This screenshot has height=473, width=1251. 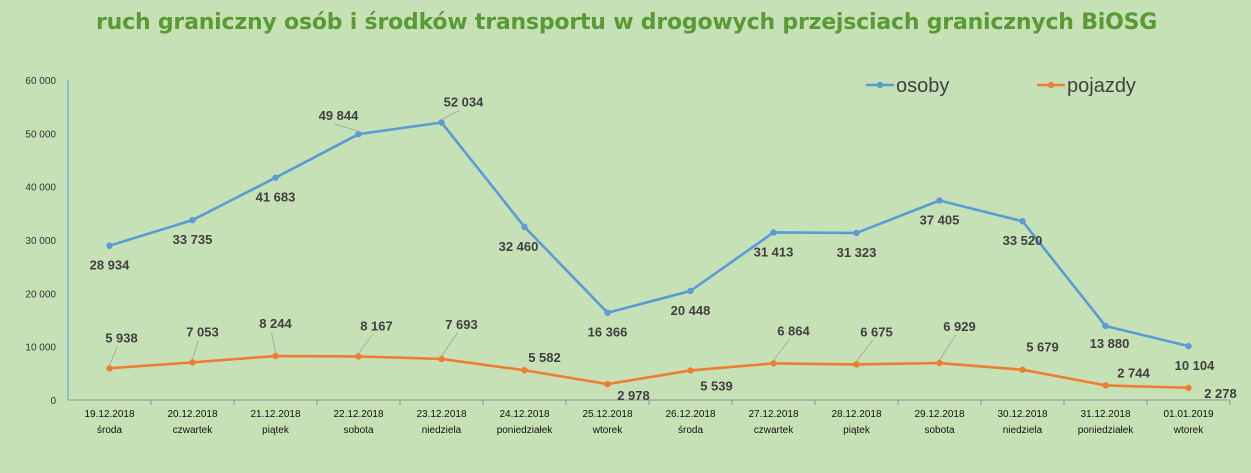 I want to click on x-tick-label: 25.12.2018, so click(x=607, y=414).